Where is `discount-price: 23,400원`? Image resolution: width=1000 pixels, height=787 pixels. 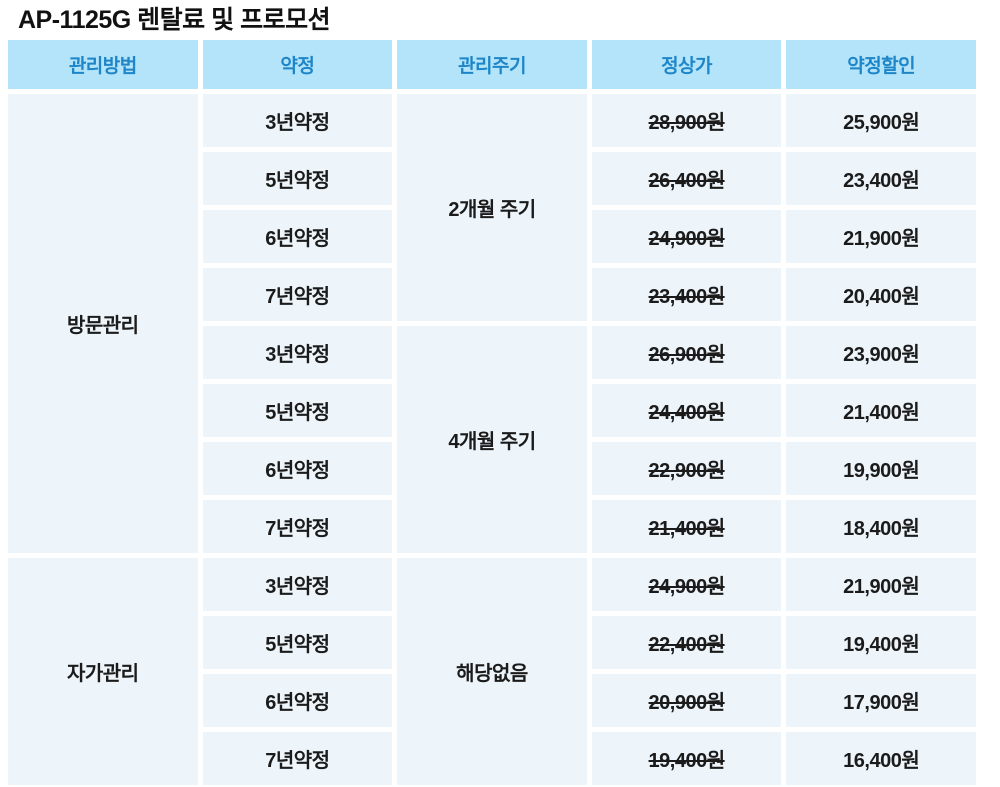 discount-price: 23,400원 is located at coordinates (881, 178).